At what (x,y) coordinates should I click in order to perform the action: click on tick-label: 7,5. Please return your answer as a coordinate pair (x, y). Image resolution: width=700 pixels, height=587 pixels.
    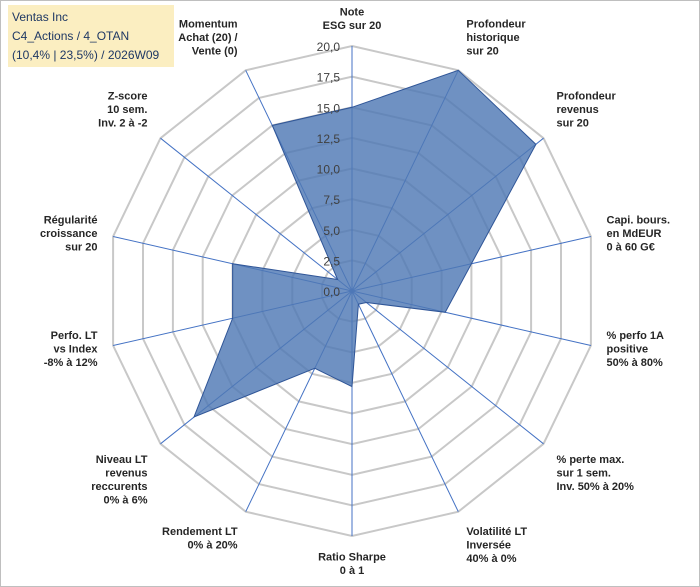
    Looking at the image, I should click on (331, 200).